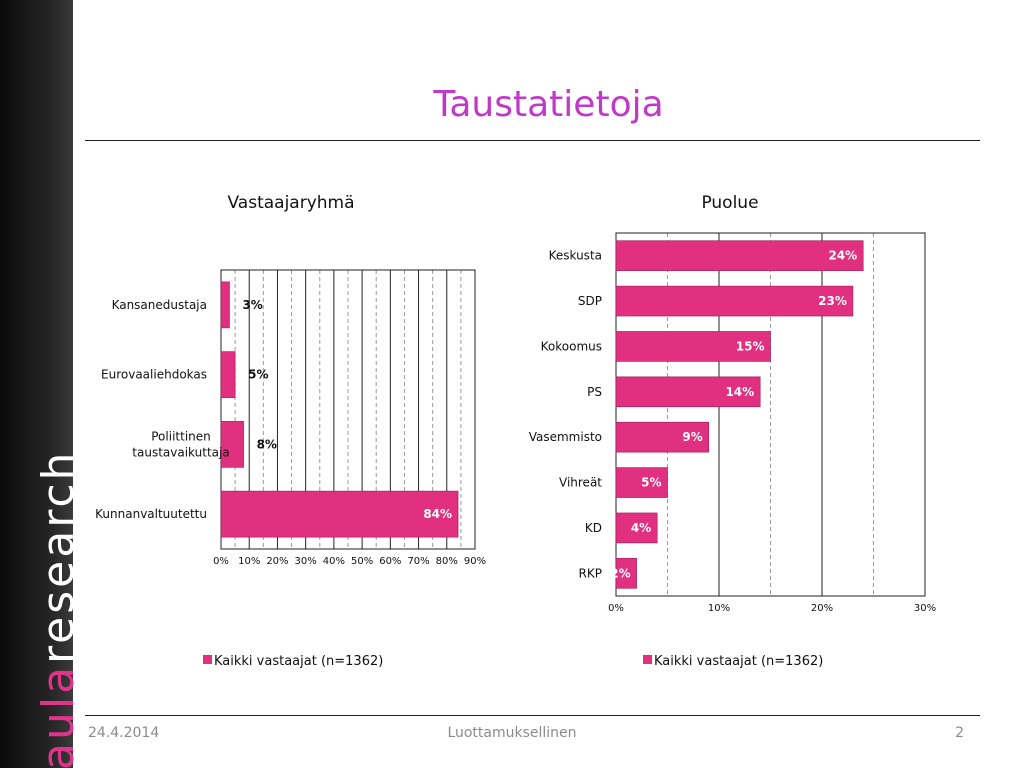 The height and width of the screenshot is (770, 1024). I want to click on footer-divider, so click(532, 715).